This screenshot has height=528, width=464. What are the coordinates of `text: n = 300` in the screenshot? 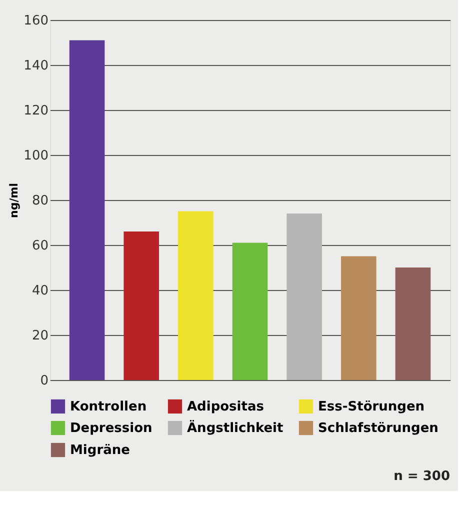 It's located at (422, 476).